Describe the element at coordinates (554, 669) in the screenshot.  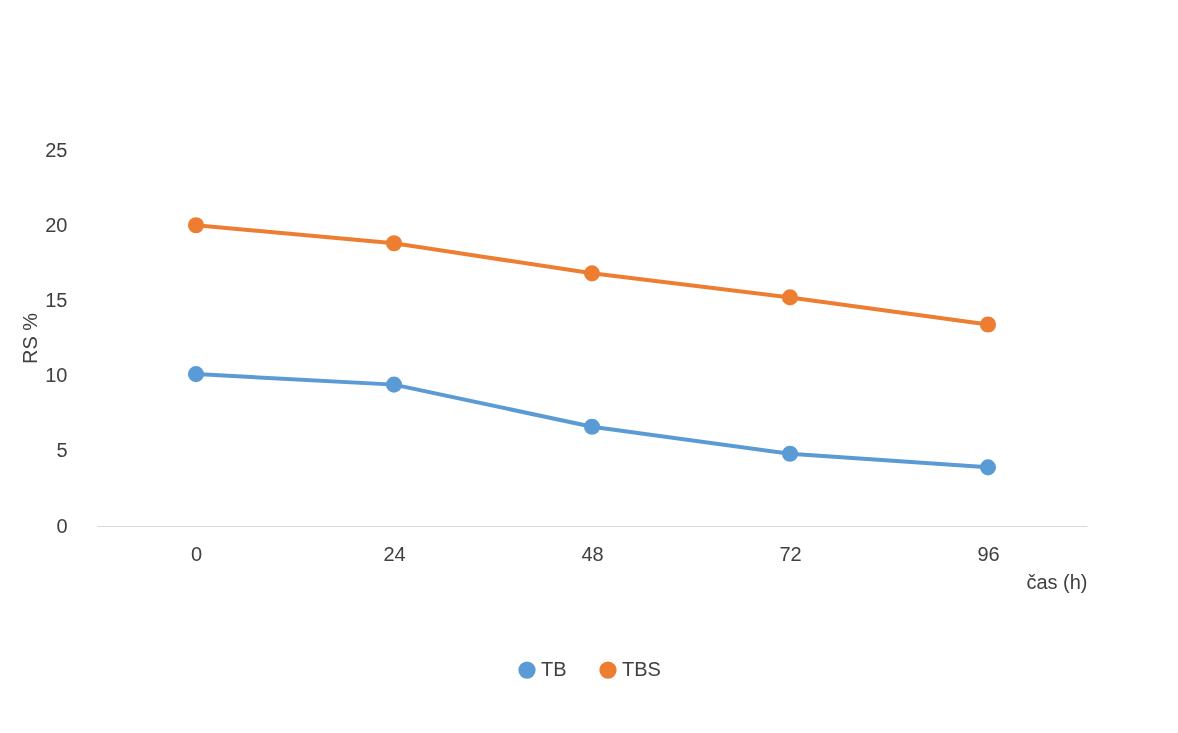
I see `legend-label: TB` at that location.